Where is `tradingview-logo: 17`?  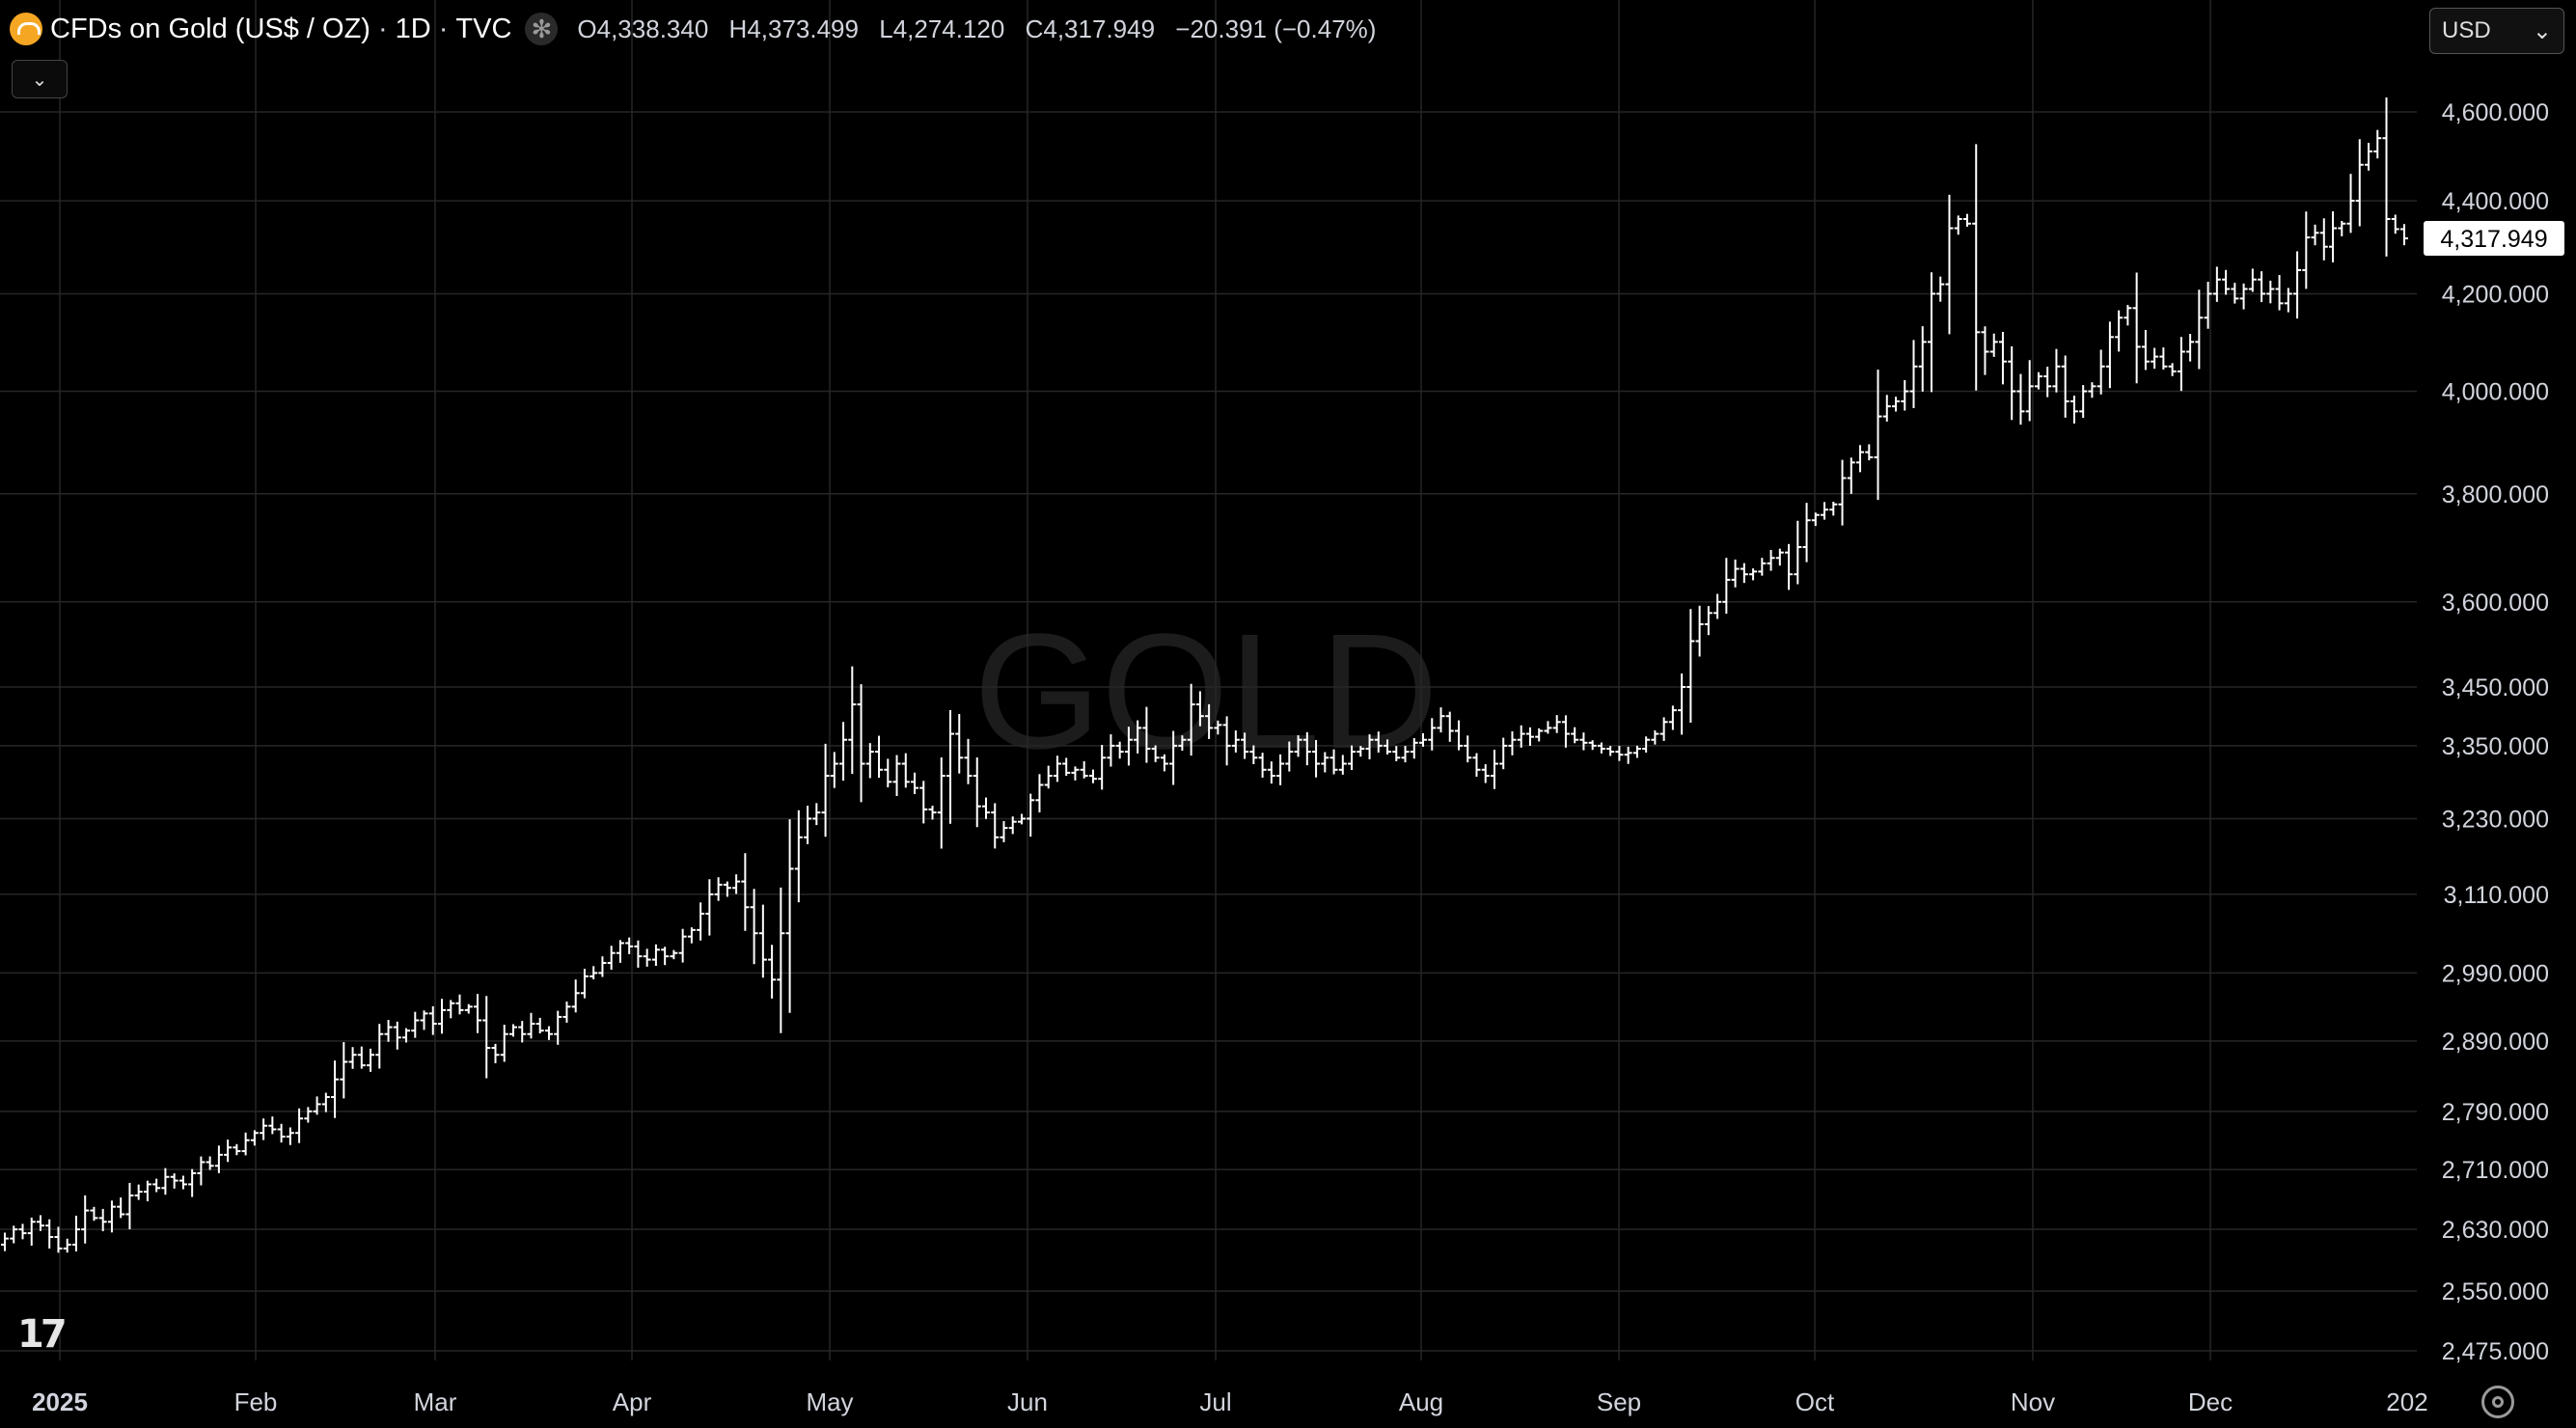
tradingview-logo: 17 is located at coordinates (43, 1335).